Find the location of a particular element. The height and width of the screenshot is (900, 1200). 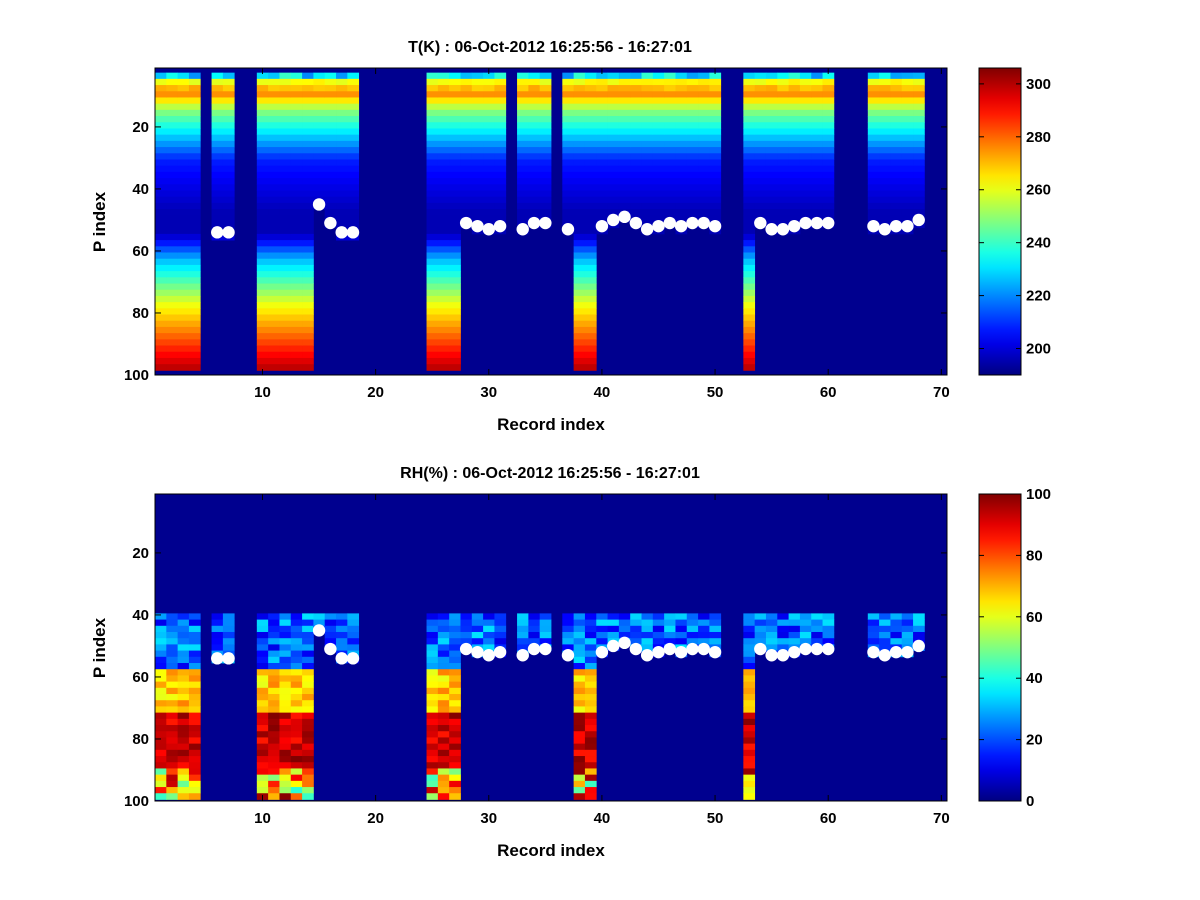

x-tick-label: 50 is located at coordinates (715, 818).